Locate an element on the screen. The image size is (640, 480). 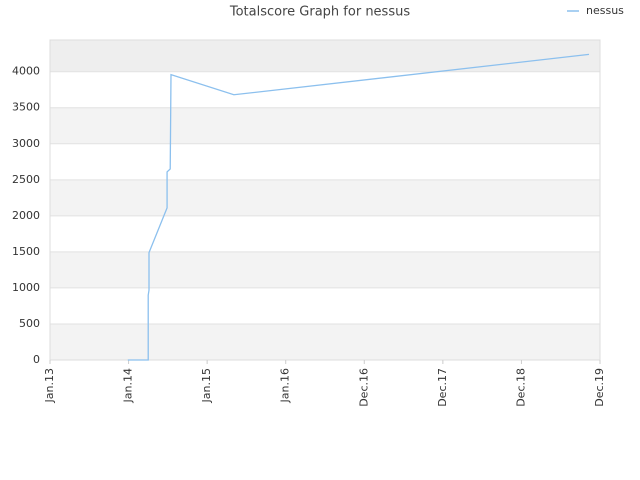
y-tick-label: 1000 is located at coordinates (26, 287).